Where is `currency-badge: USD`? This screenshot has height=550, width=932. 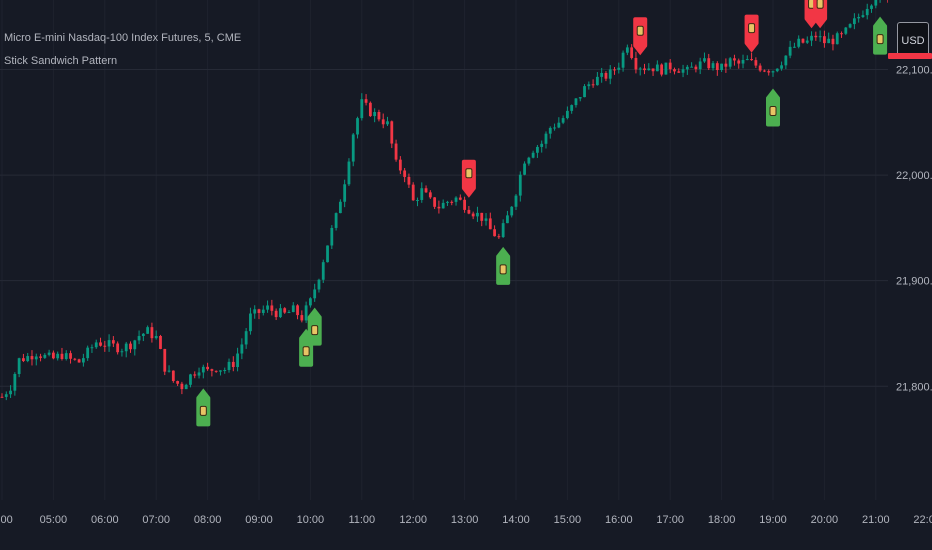 currency-badge: USD is located at coordinates (913, 40).